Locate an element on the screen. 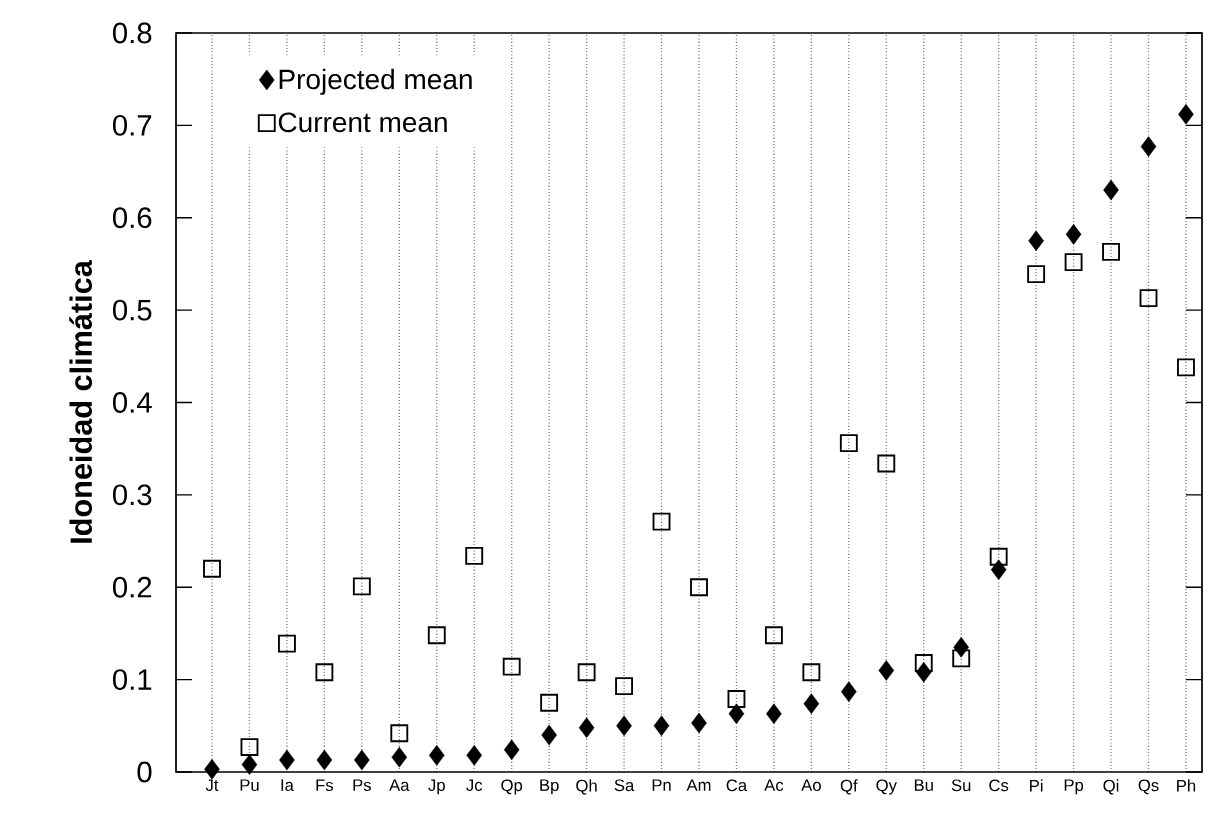  legend-label: Projected mean is located at coordinates (375, 81).